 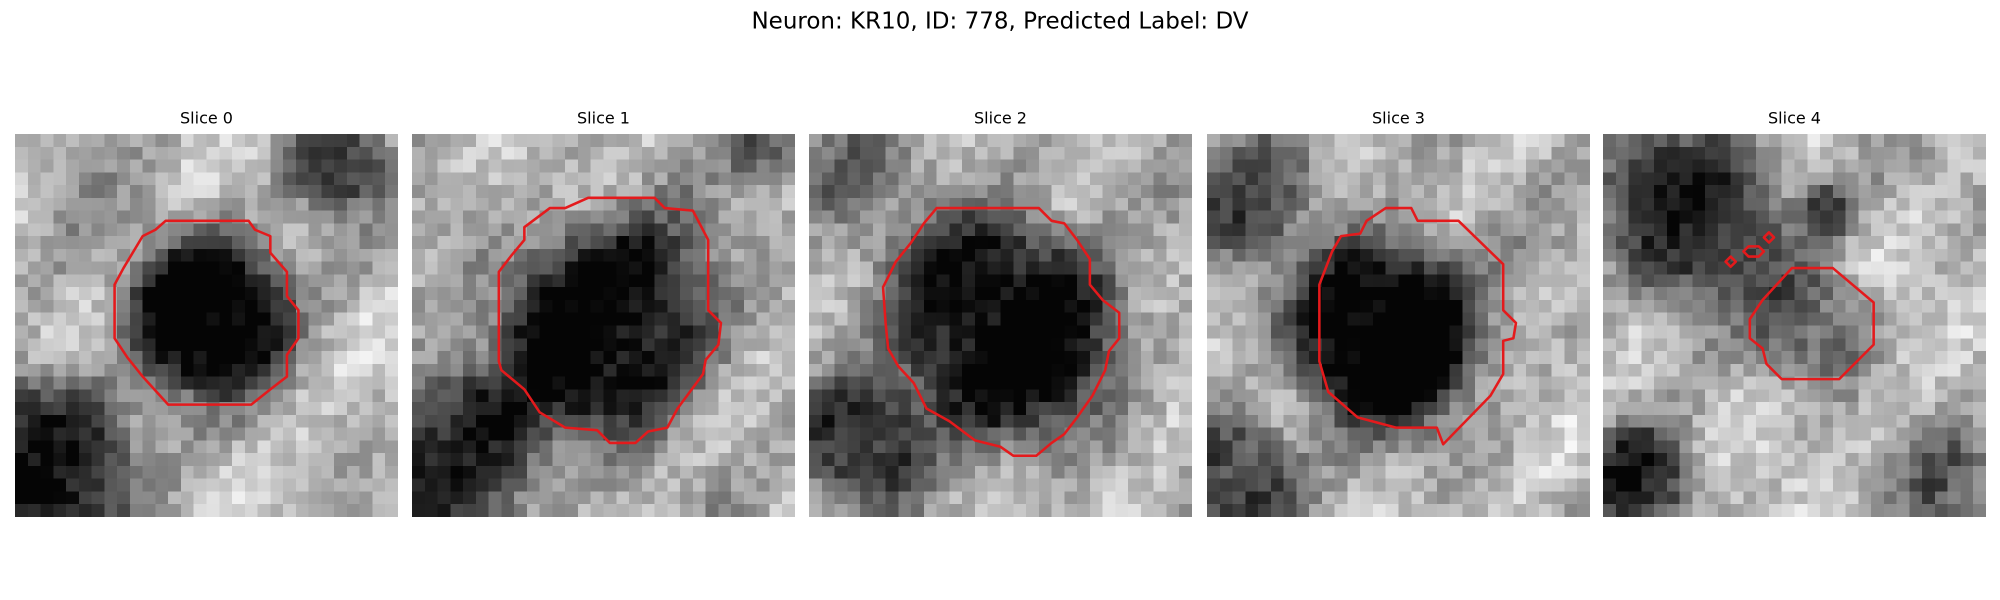 I want to click on contour, so click(x=1731, y=262).